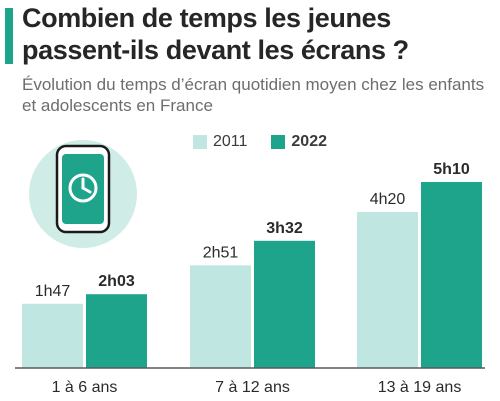 The image size is (500, 401). What do you see at coordinates (53, 291) in the screenshot?
I see `data-label-2011-group-1: 1h47` at bounding box center [53, 291].